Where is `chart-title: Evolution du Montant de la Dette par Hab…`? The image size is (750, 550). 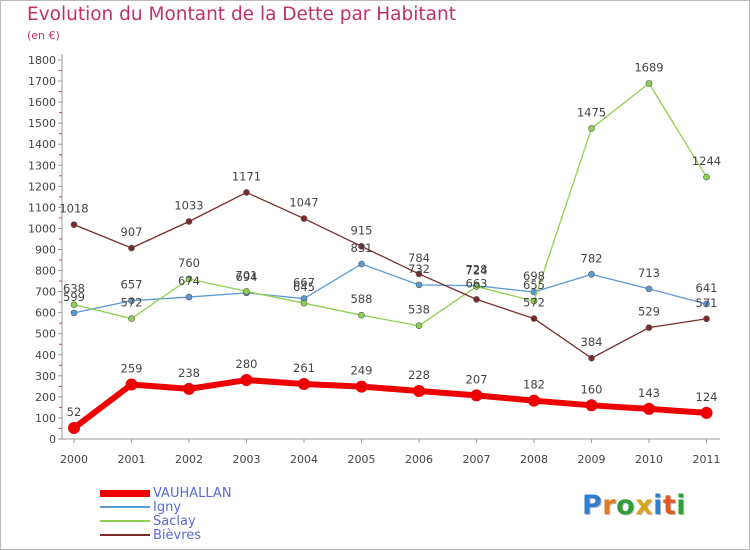 chart-title: Evolution du Montant de la Dette par Hab… is located at coordinates (241, 14).